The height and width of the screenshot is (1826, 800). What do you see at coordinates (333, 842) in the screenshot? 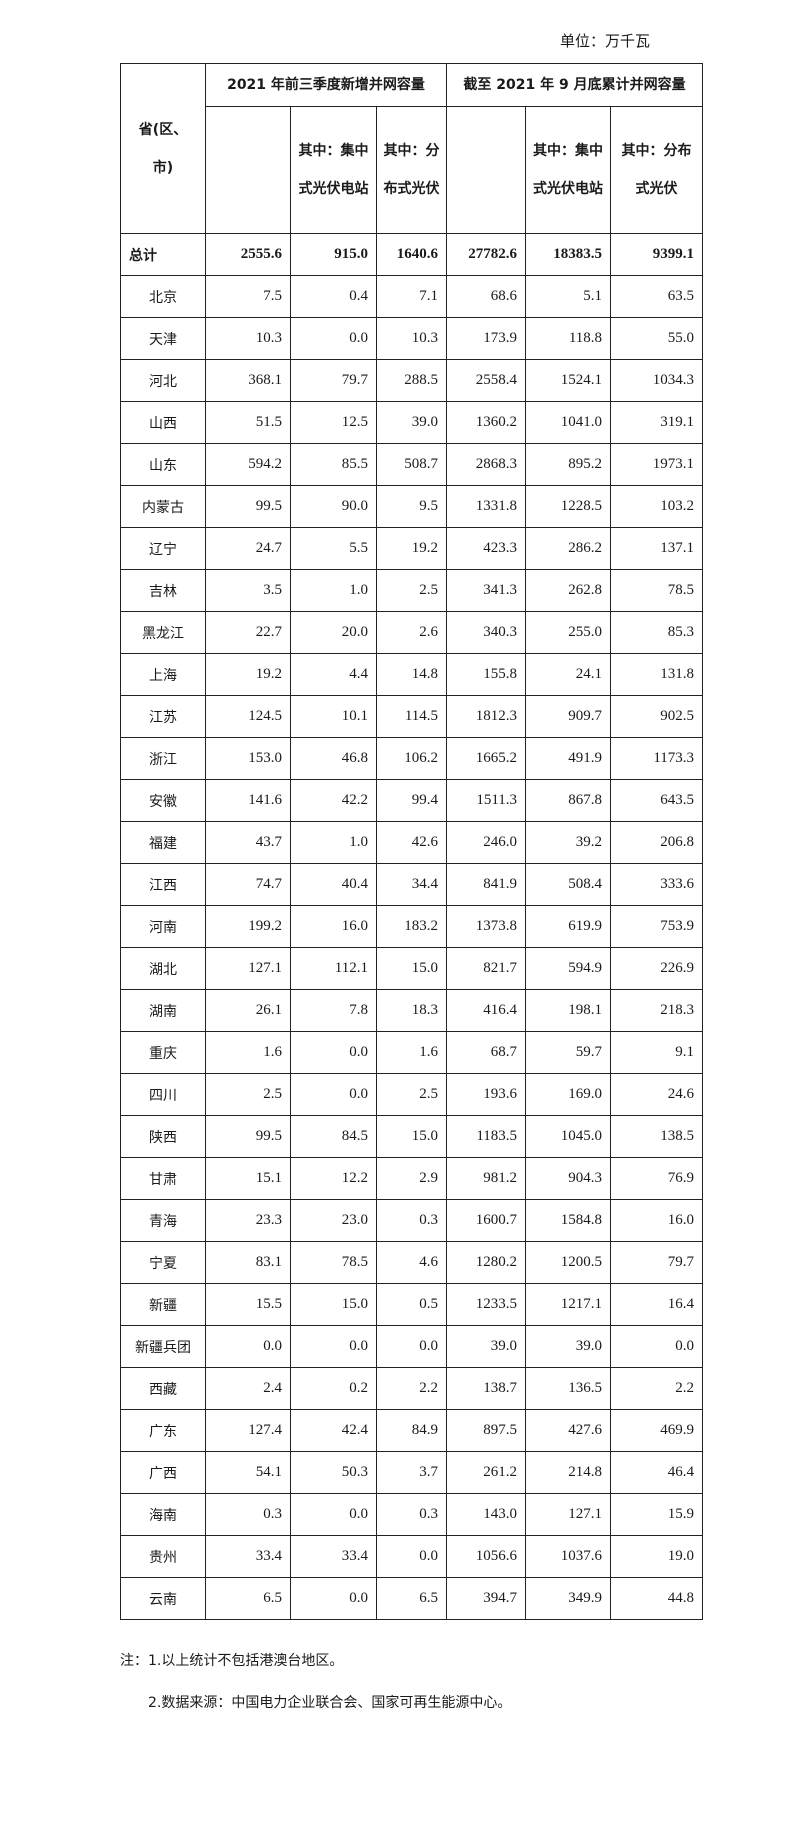
I see `value-cell: 1.0` at bounding box center [333, 842].